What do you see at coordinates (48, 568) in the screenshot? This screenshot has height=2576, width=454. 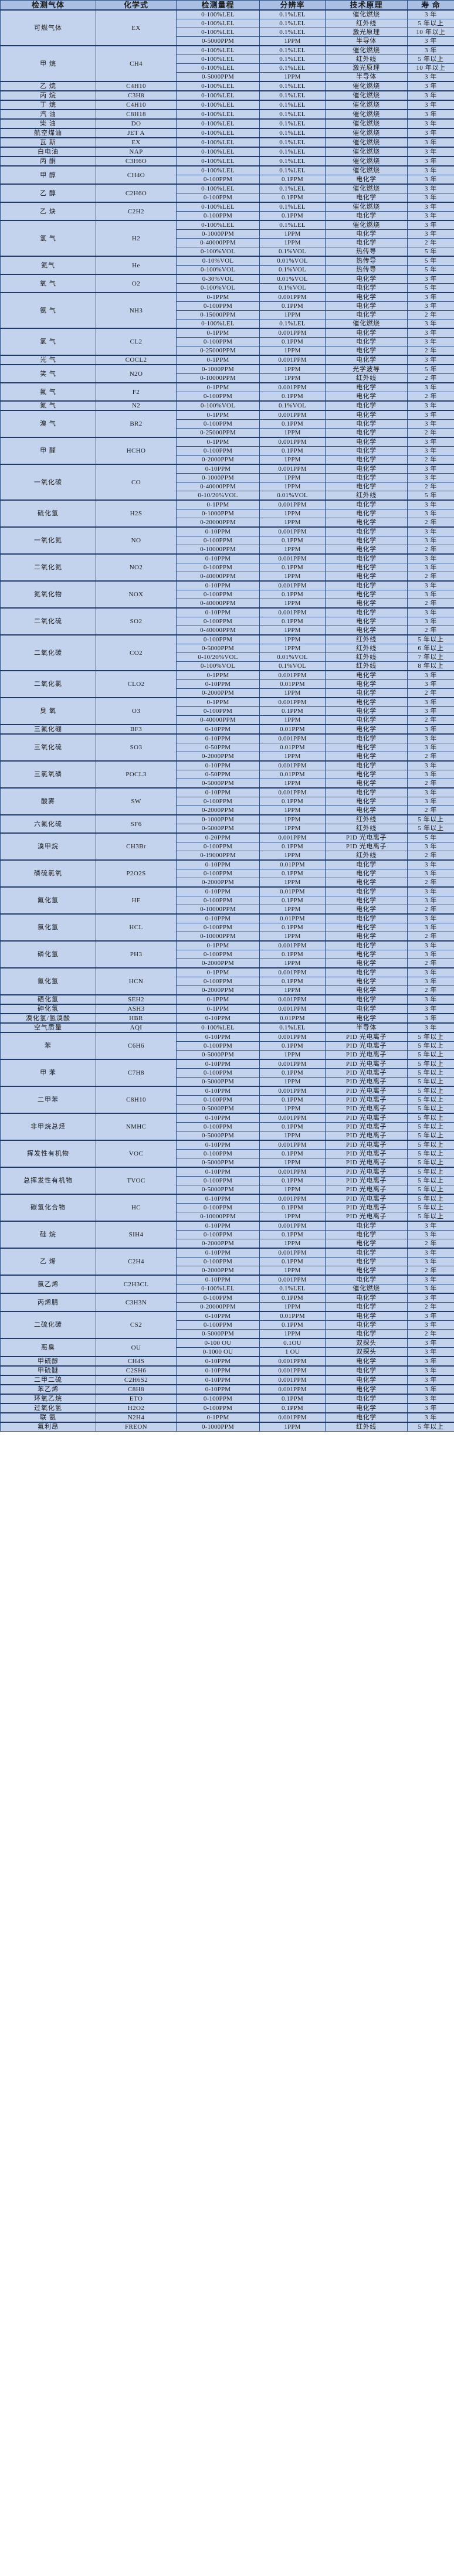 I see `cell-gas-name: 二氧化氮` at bounding box center [48, 568].